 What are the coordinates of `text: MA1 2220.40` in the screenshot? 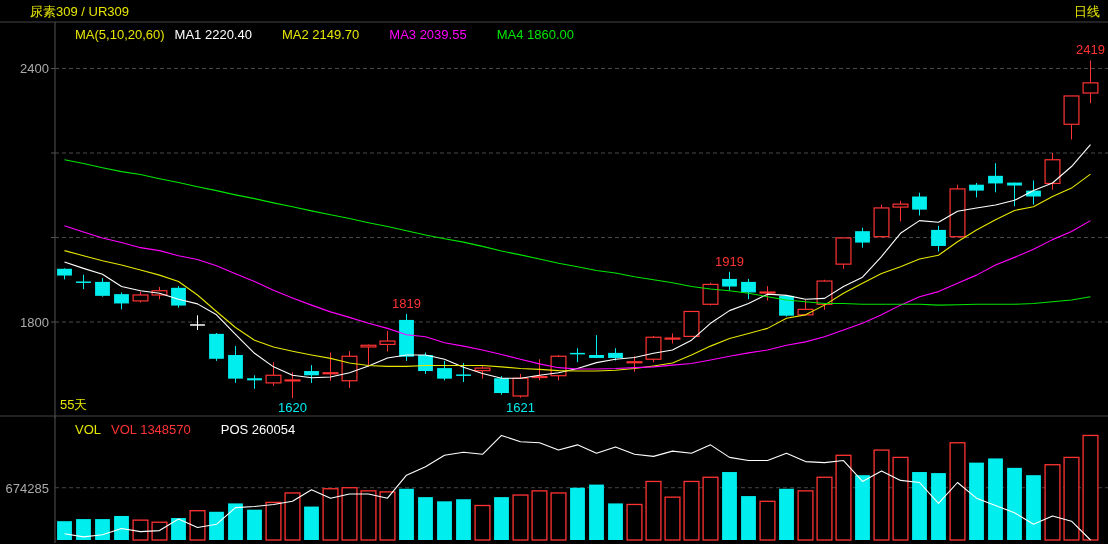 It's located at (213, 34).